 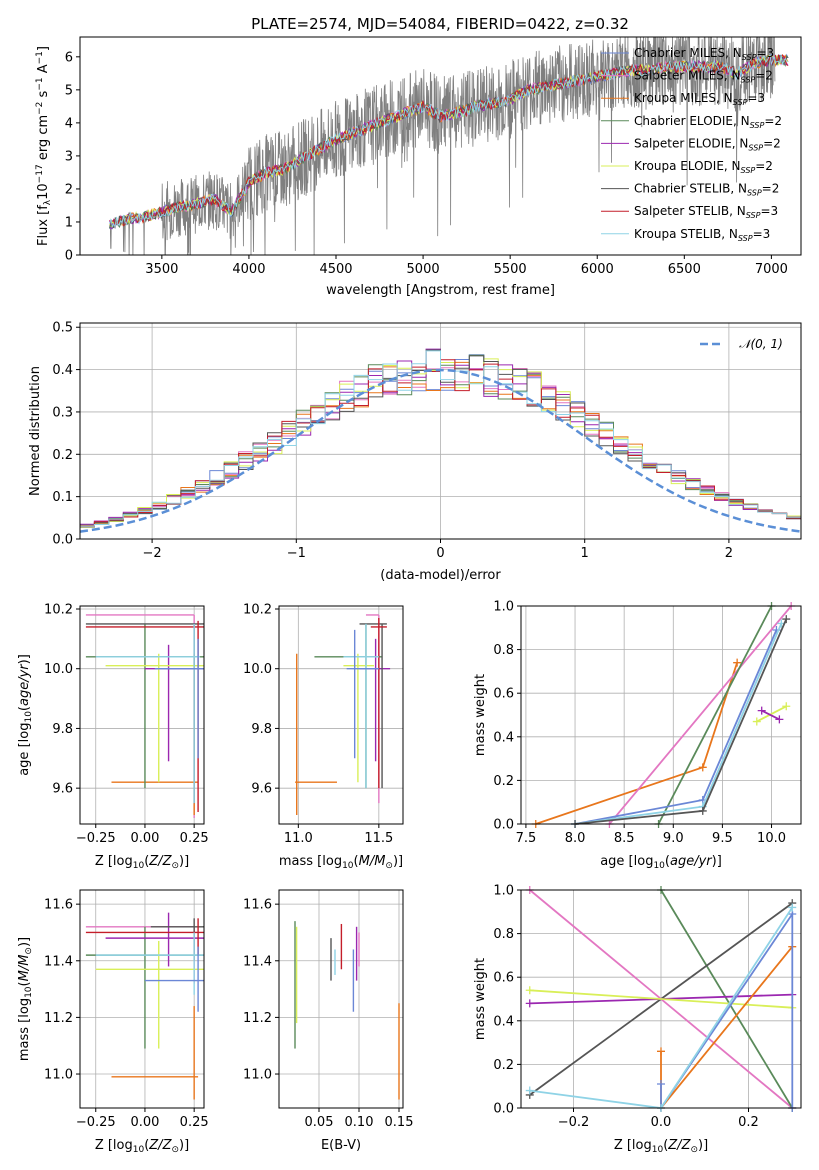 What do you see at coordinates (161, 269) in the screenshot?
I see `x-tick-label: 3500` at bounding box center [161, 269].